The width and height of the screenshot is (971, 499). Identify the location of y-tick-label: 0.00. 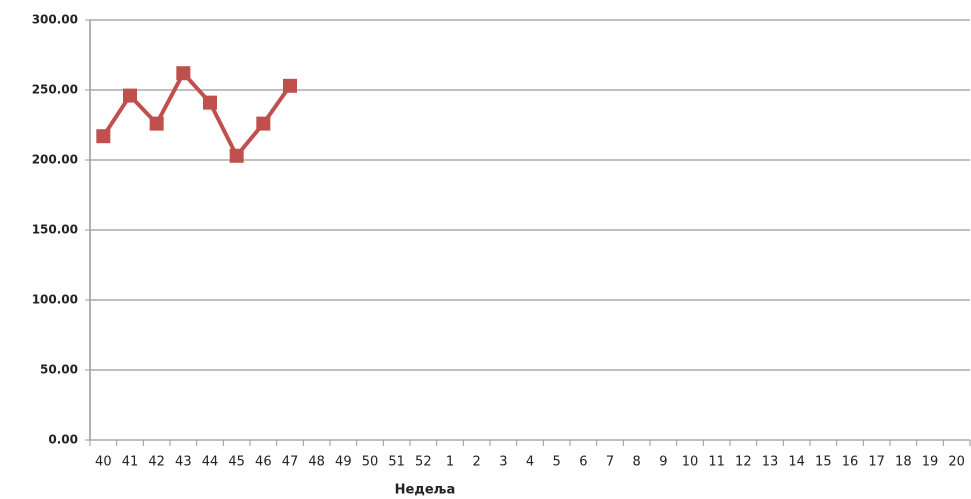
(63, 440).